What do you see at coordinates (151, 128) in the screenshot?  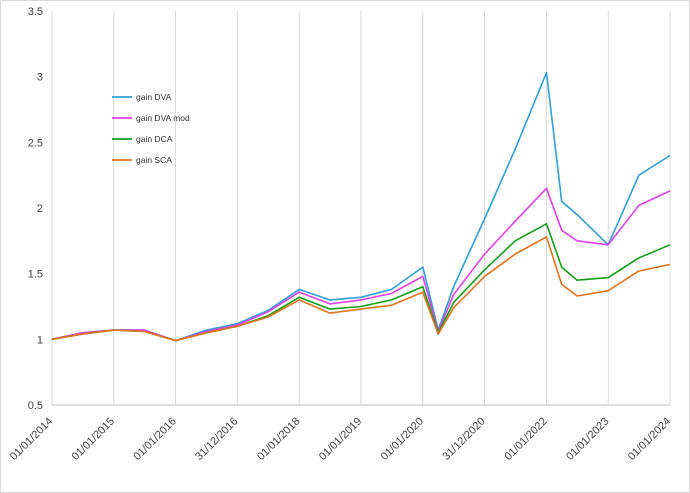 I see `legend: gain DVA gain DVA mod gain DCA gain SCA` at bounding box center [151, 128].